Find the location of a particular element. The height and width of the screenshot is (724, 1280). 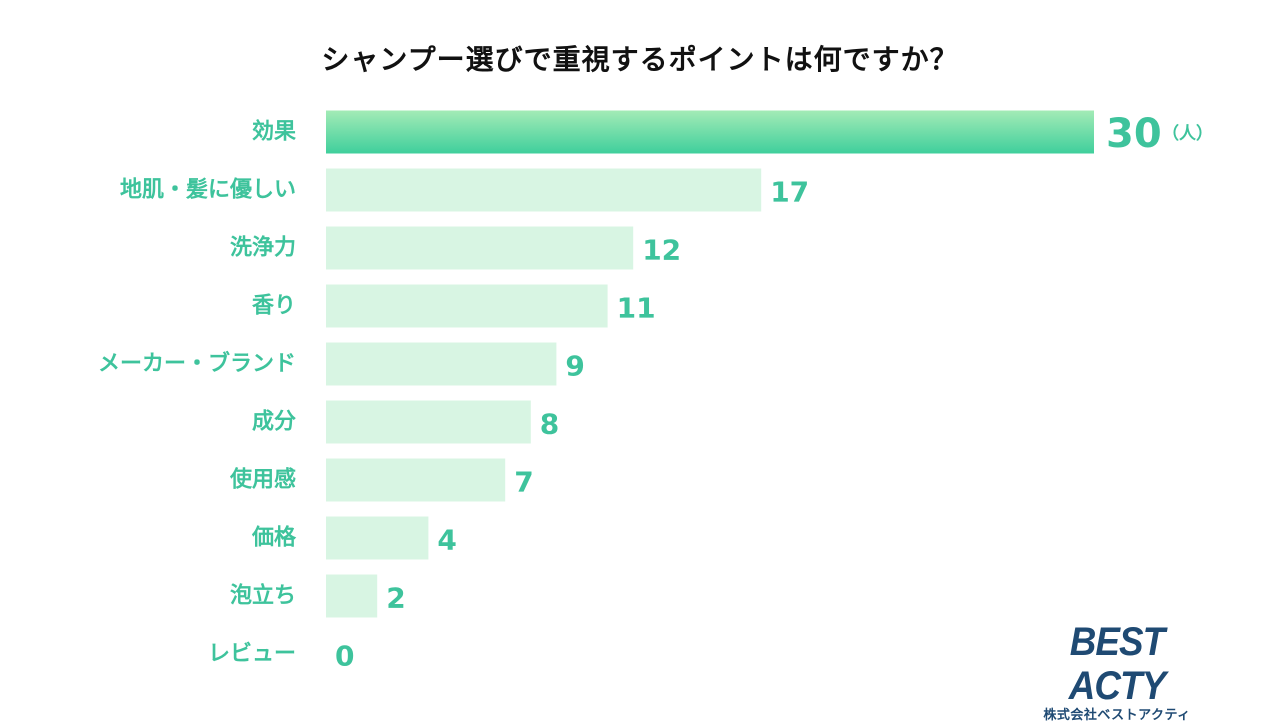

category-label: 泡立ち is located at coordinates (263, 596).